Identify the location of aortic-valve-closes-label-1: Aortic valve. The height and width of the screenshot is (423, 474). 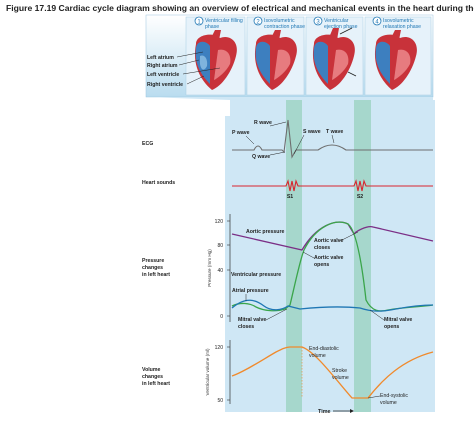
(329, 241).